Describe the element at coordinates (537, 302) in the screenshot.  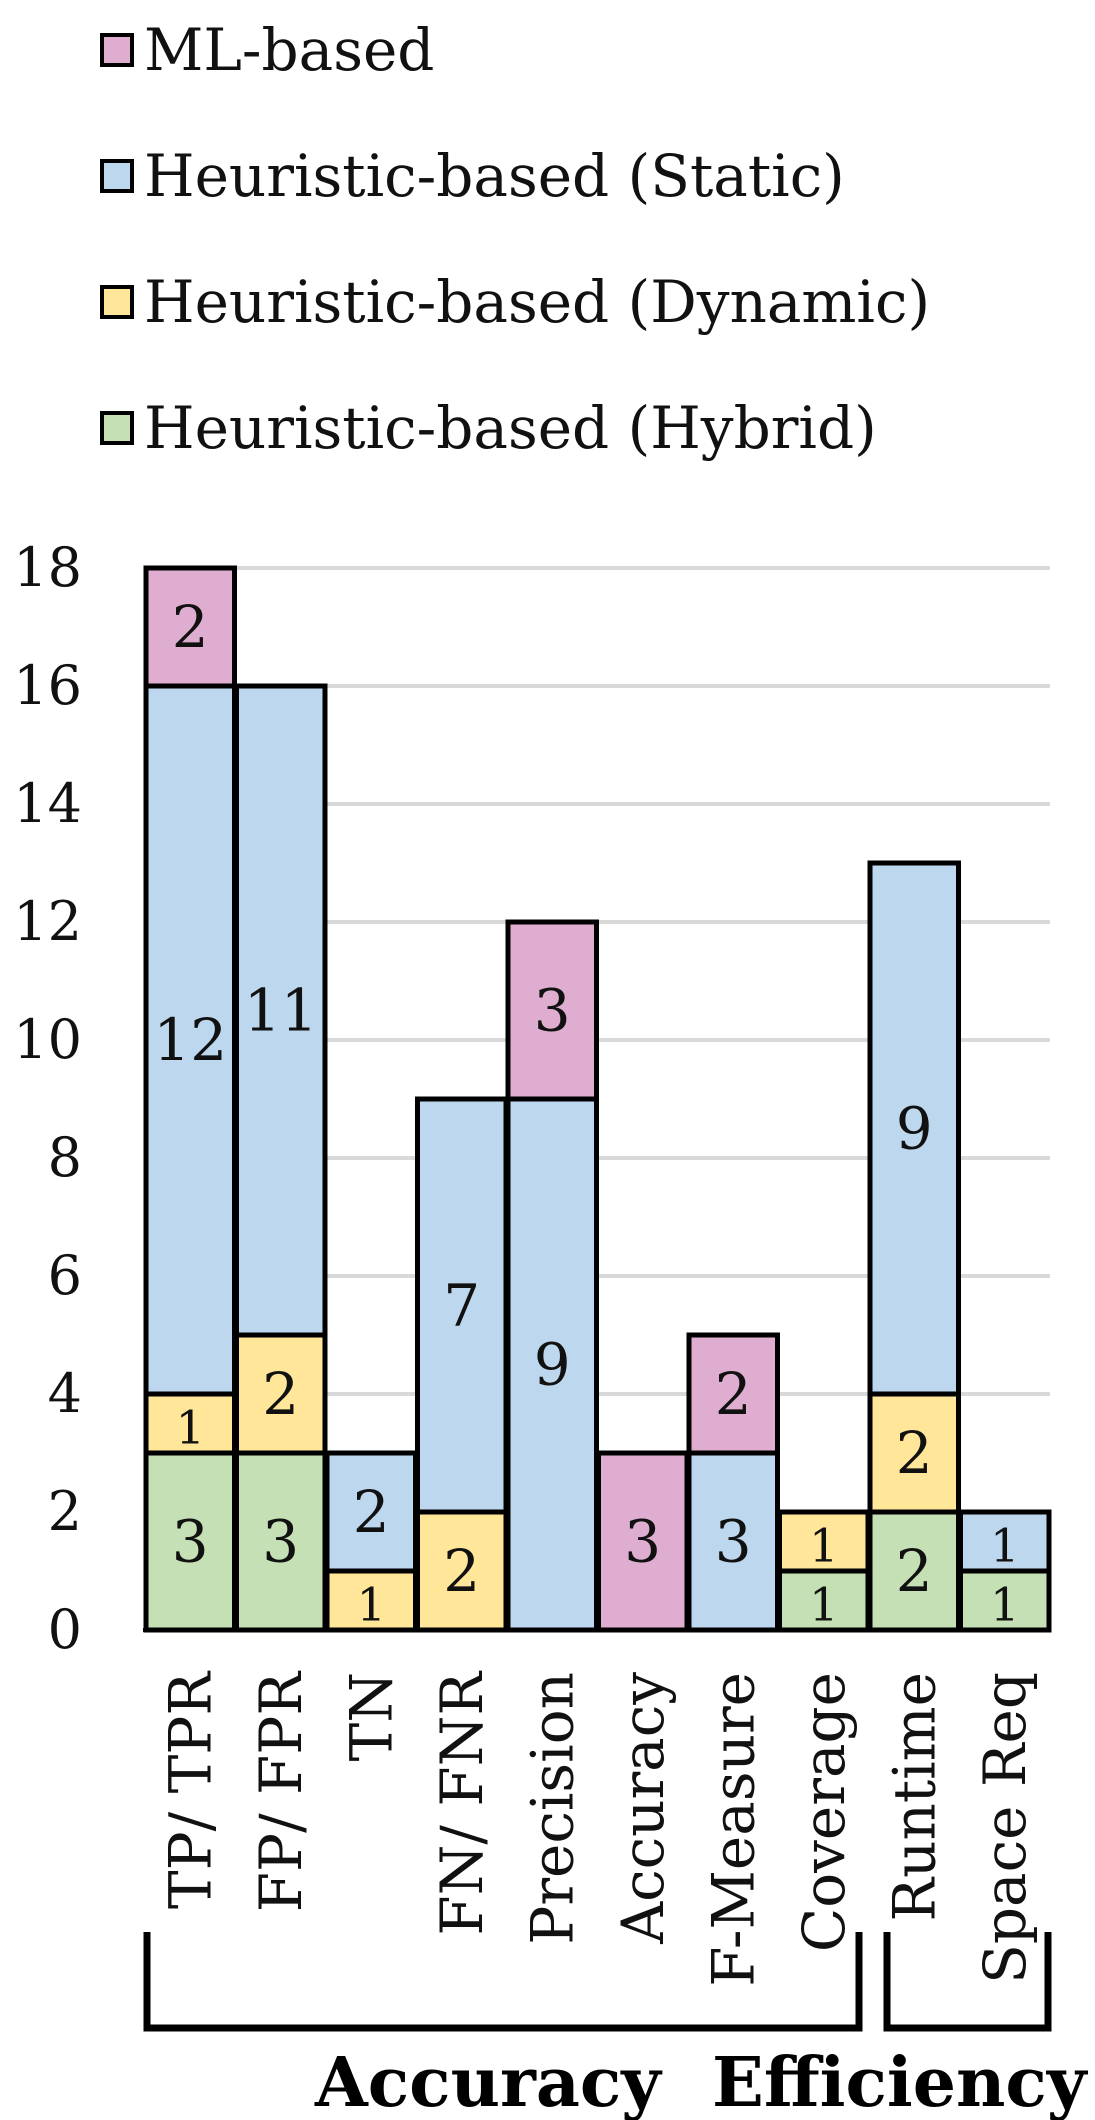
I see `legend-label: Heuristic-based (Dynamic)` at that location.